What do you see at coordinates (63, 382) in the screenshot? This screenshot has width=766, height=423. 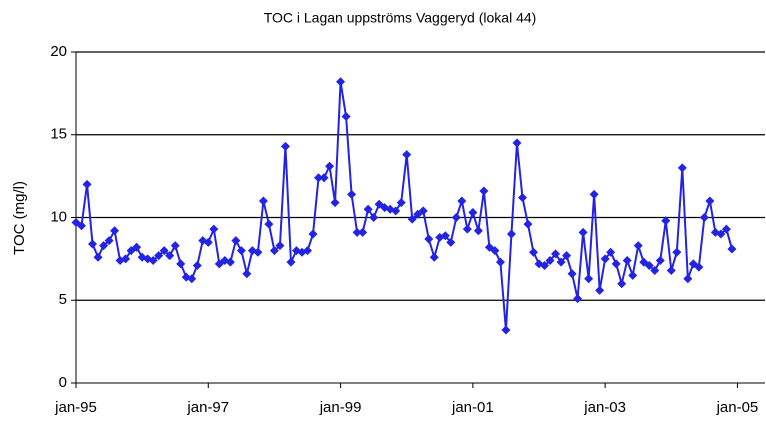 I see `y-tick-label: 0` at bounding box center [63, 382].